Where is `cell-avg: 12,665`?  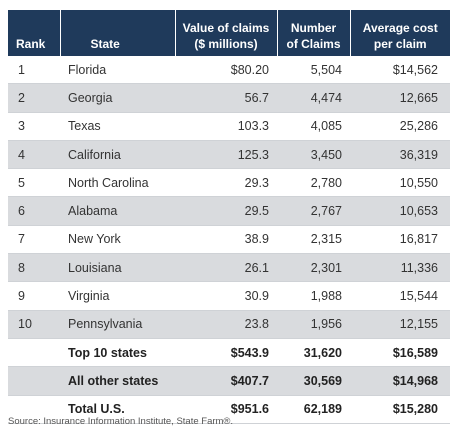
cell-avg: 12,665 is located at coordinates (400, 98).